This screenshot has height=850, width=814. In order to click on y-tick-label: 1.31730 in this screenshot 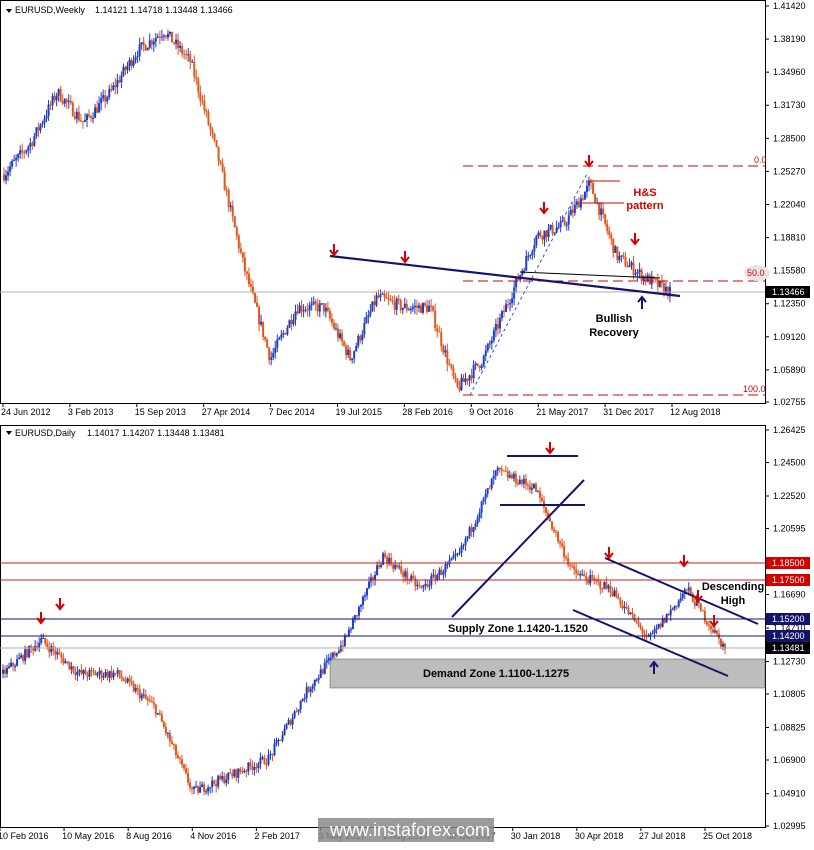, I will do `click(789, 105)`.